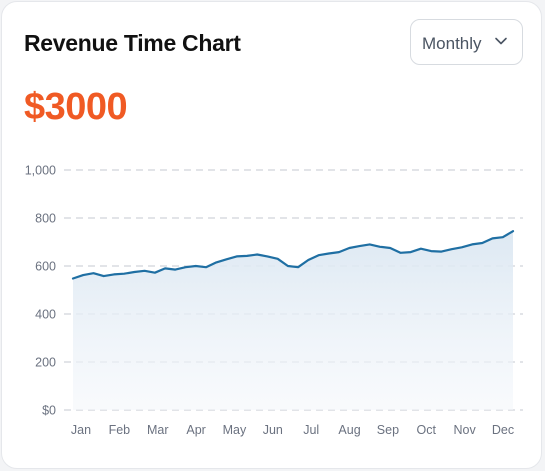 The image size is (545, 471). I want to click on x-tick-label: Mar, so click(158, 430).